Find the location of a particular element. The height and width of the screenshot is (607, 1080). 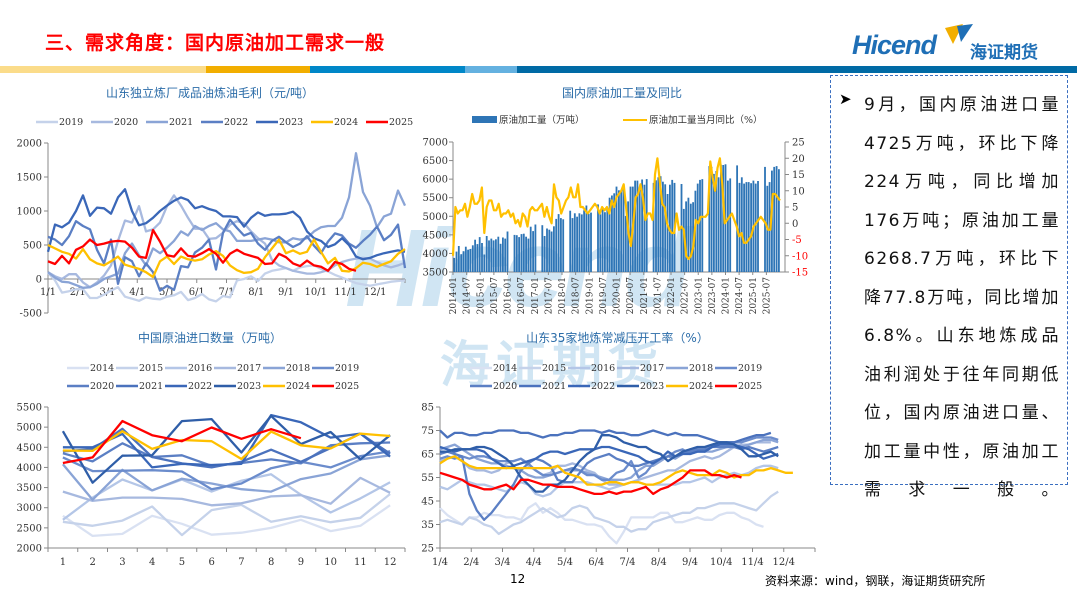

y-tick-label-left: 4500 is located at coordinates (435, 235).